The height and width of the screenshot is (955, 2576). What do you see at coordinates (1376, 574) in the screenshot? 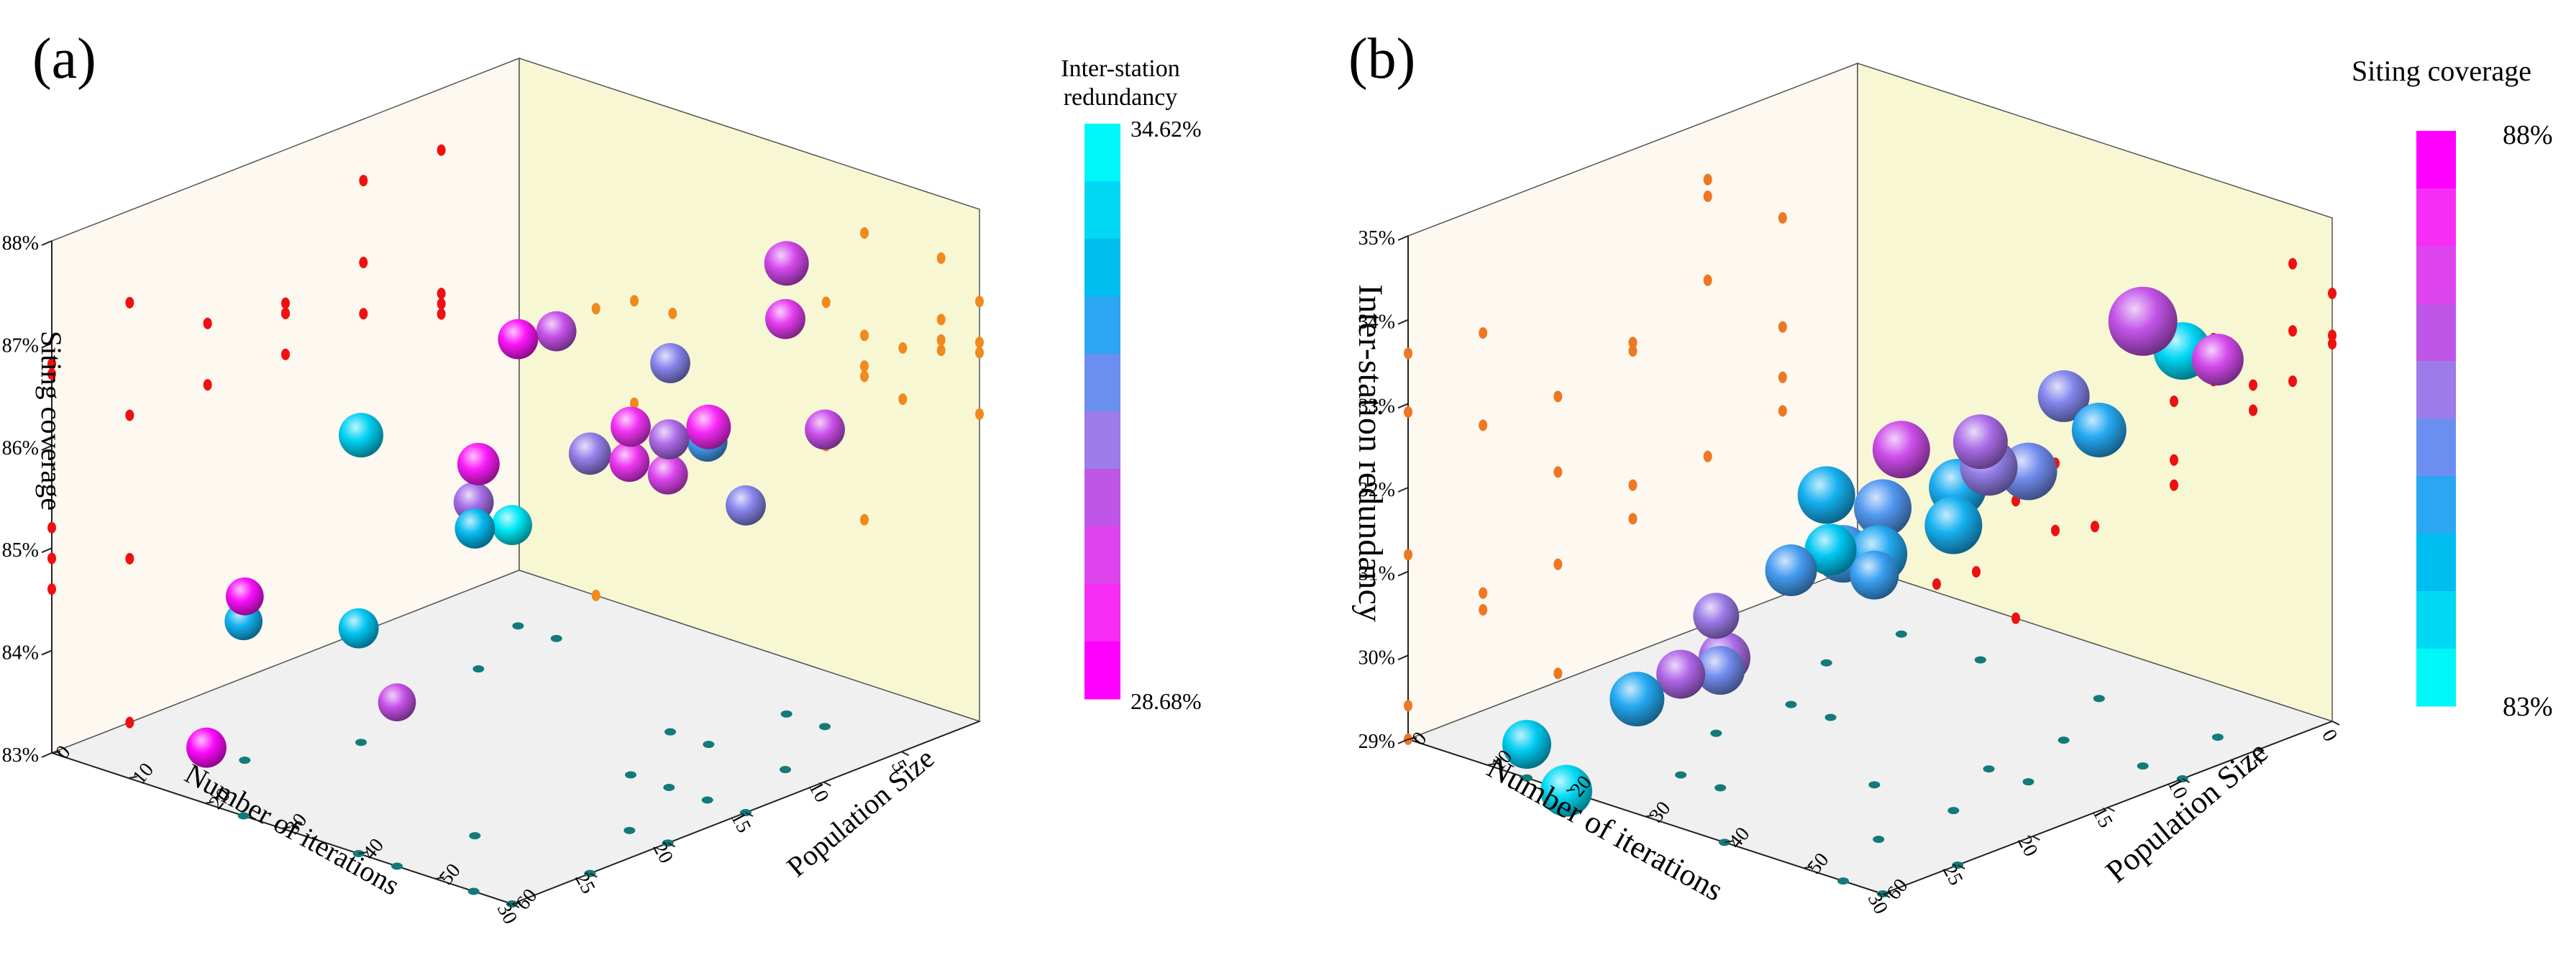
I see `z-tick-label: 31%` at bounding box center [1376, 574].